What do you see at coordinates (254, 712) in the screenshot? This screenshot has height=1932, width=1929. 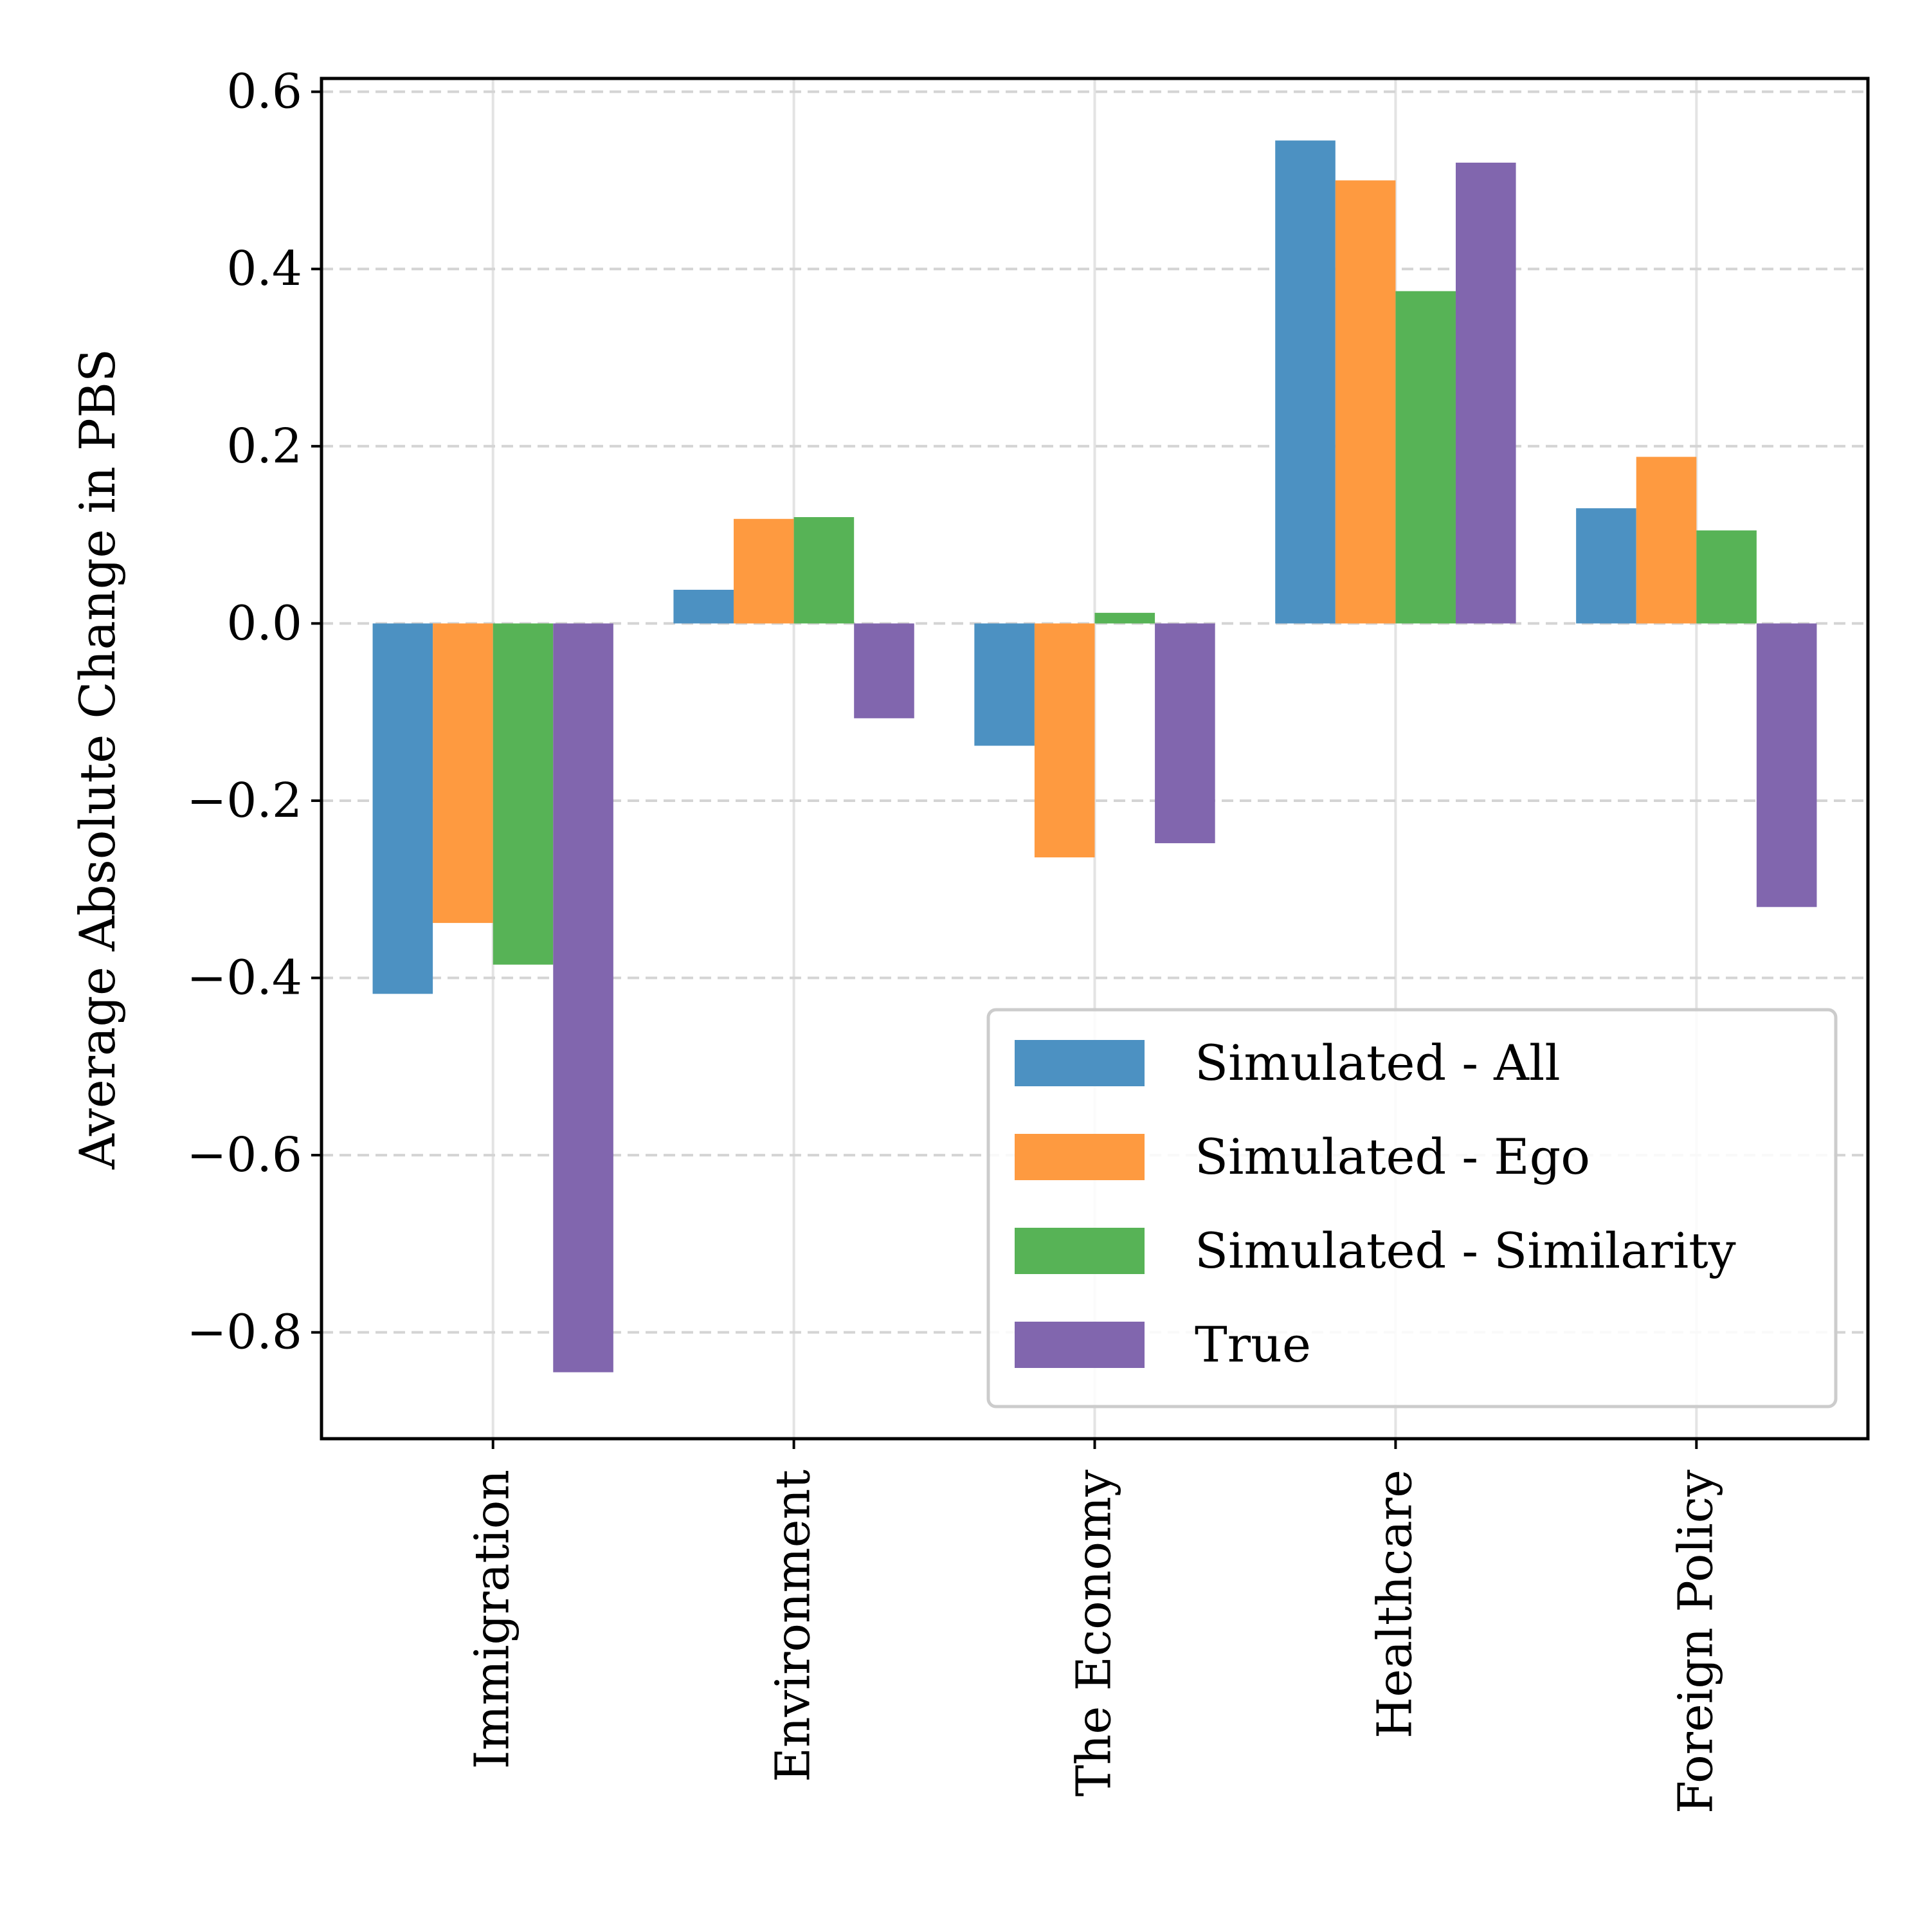 I see `y-axis-ticks: 0.6 0.4 0.2 0.0 −0.2 −0.4 −0.6 −0.8` at bounding box center [254, 712].